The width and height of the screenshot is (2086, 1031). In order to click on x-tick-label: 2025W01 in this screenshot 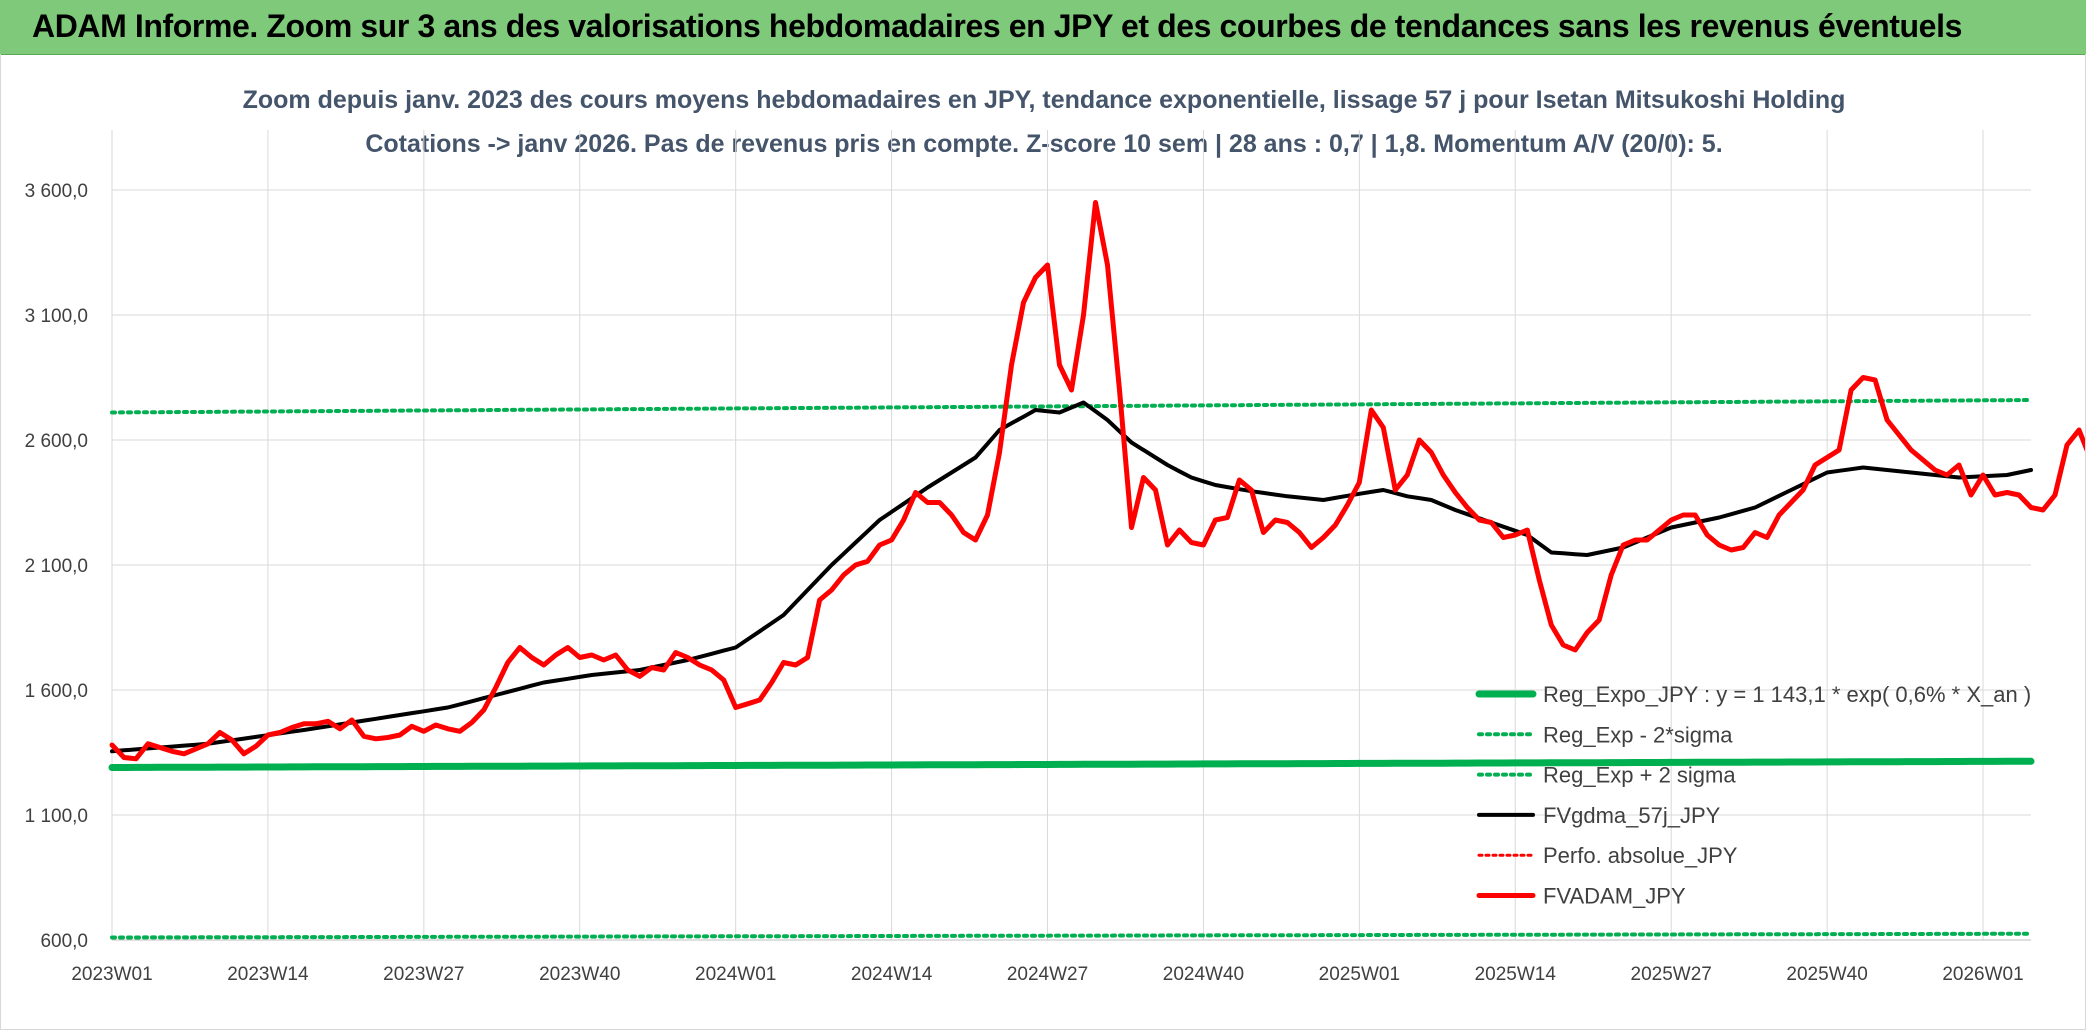, I will do `click(1359, 974)`.